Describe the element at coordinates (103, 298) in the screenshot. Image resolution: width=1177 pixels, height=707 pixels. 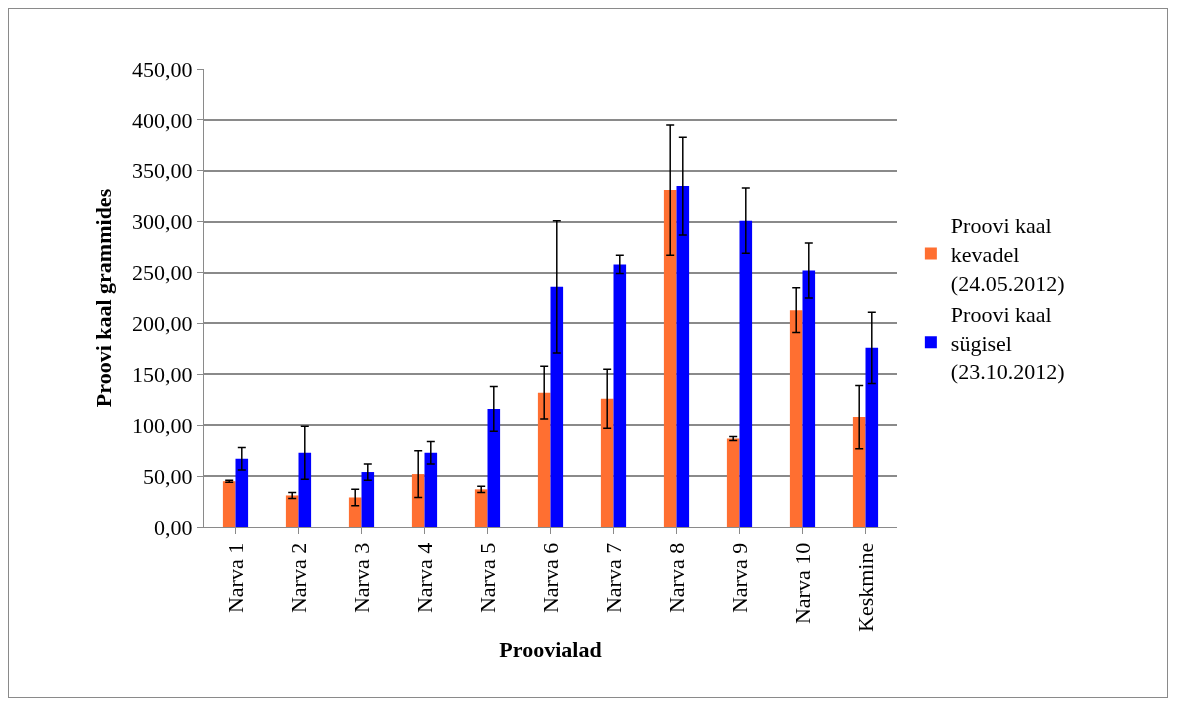
I see `y-axis-title: Proovi kaal grammides` at that location.